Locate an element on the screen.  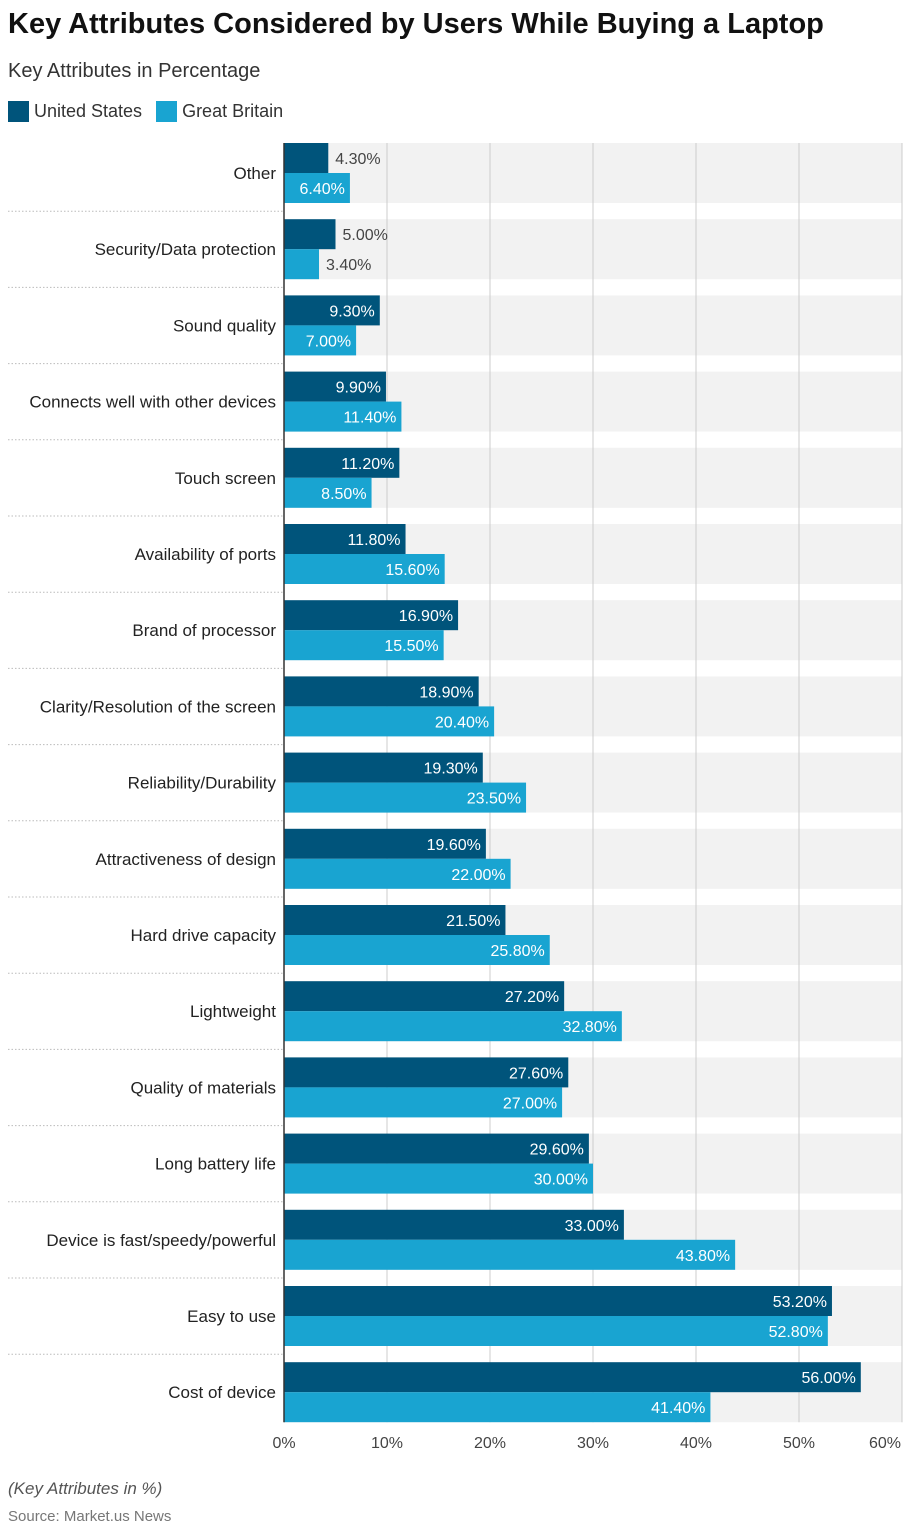
data-label: 33.00% is located at coordinates (592, 1226).